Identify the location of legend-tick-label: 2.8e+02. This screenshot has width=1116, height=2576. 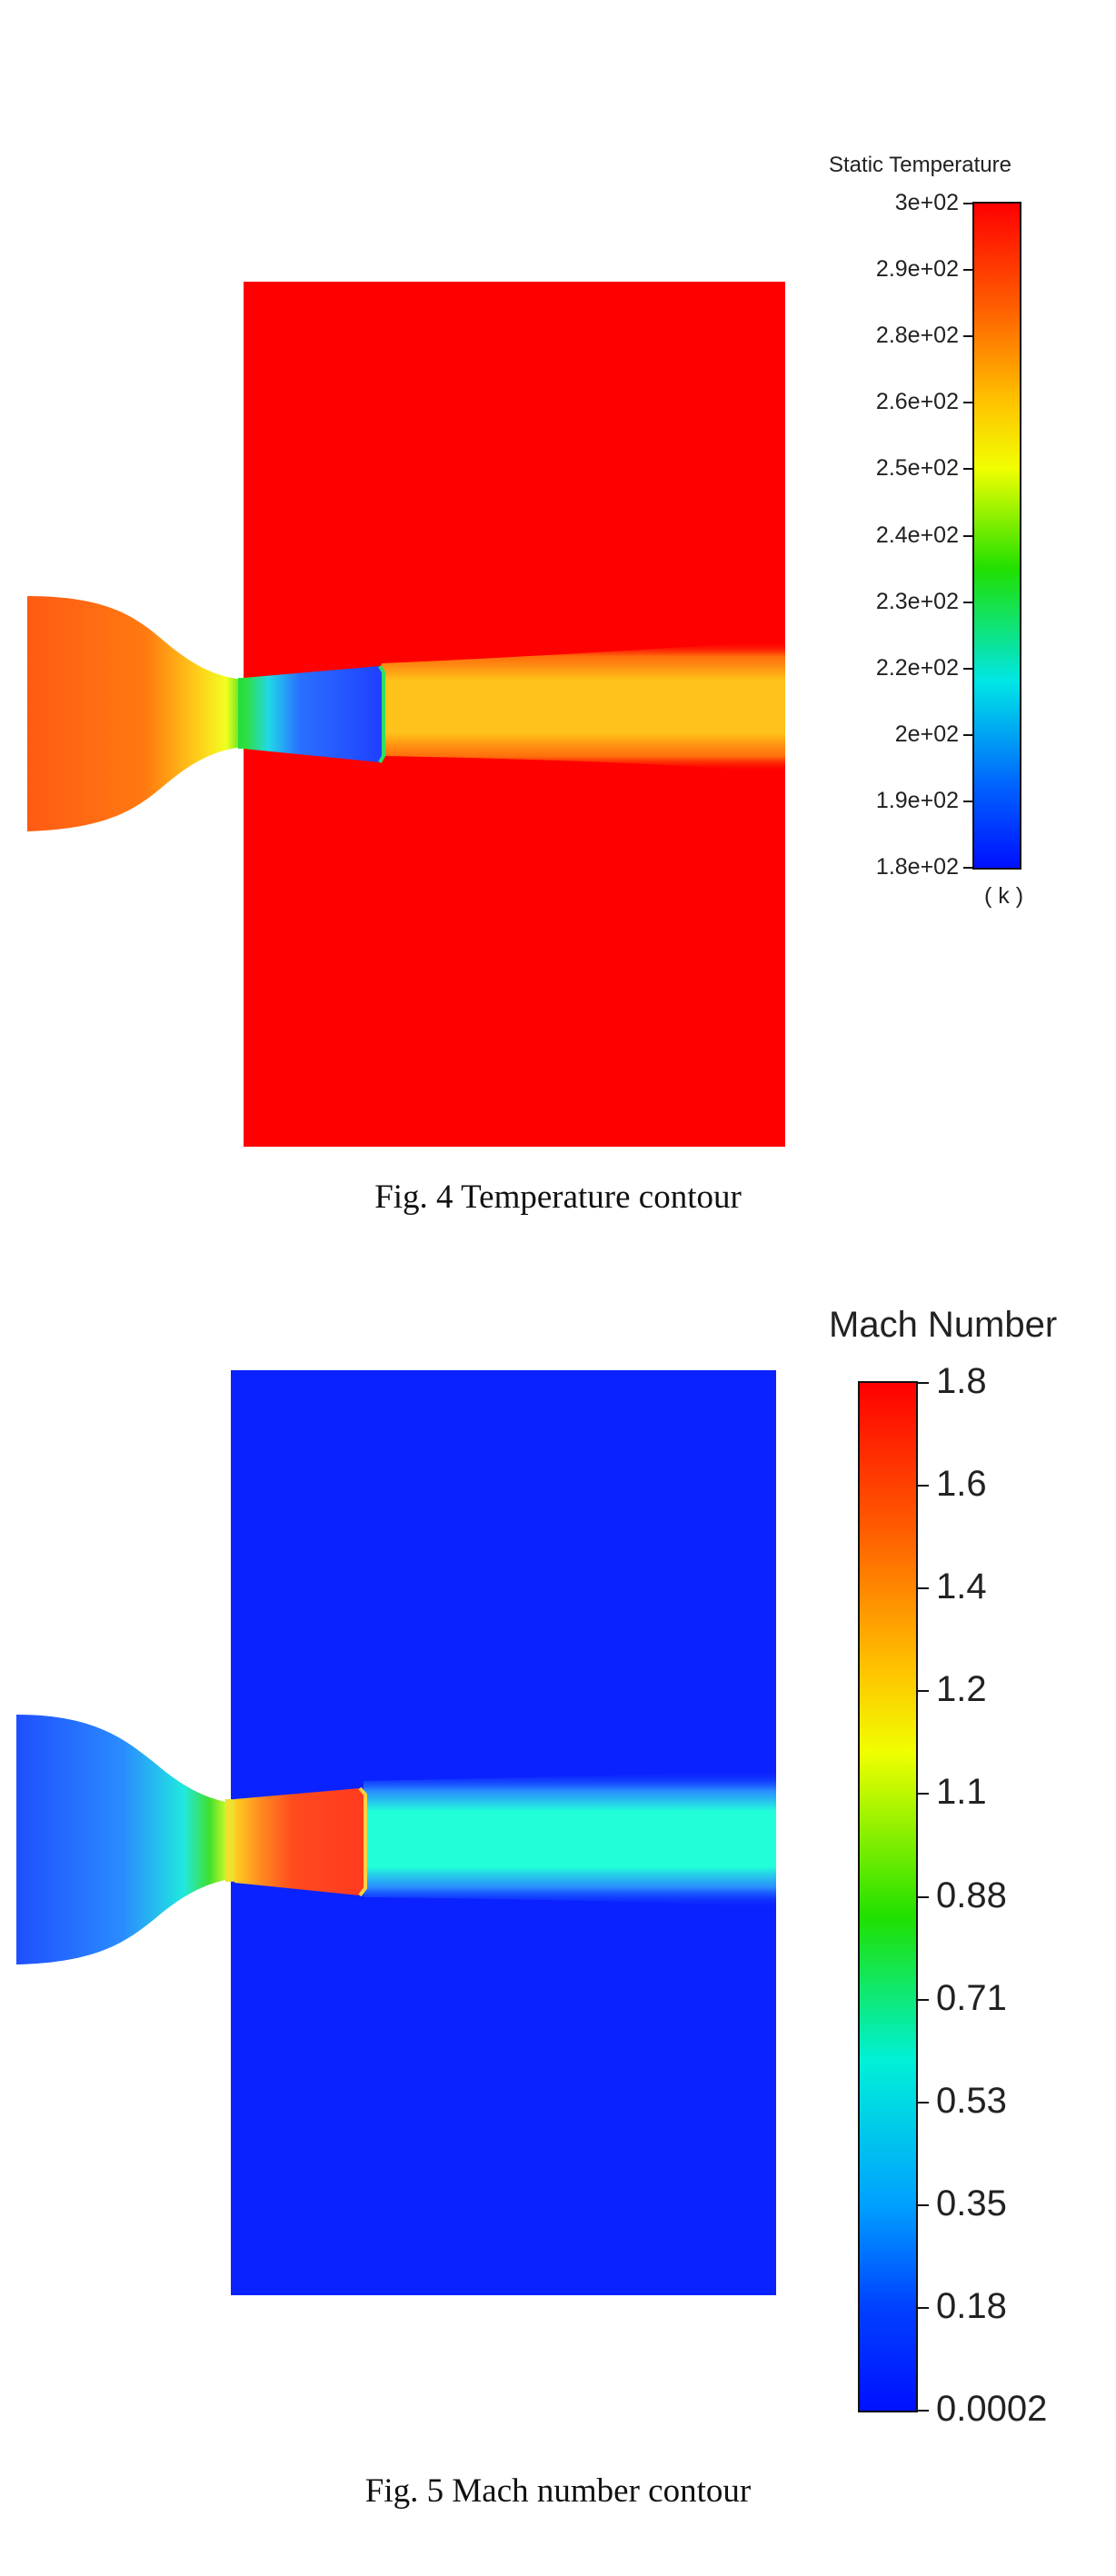
(917, 336).